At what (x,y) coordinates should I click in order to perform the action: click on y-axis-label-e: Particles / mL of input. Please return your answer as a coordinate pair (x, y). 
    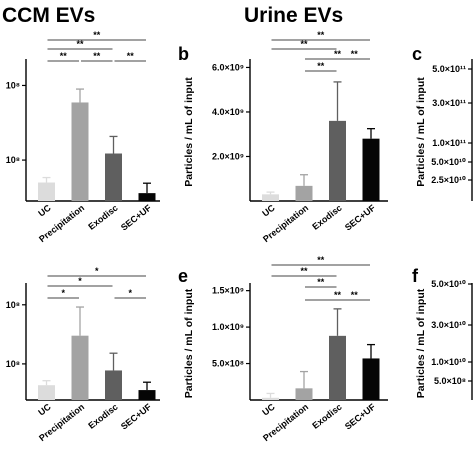
    Looking at the image, I should click on (189, 343).